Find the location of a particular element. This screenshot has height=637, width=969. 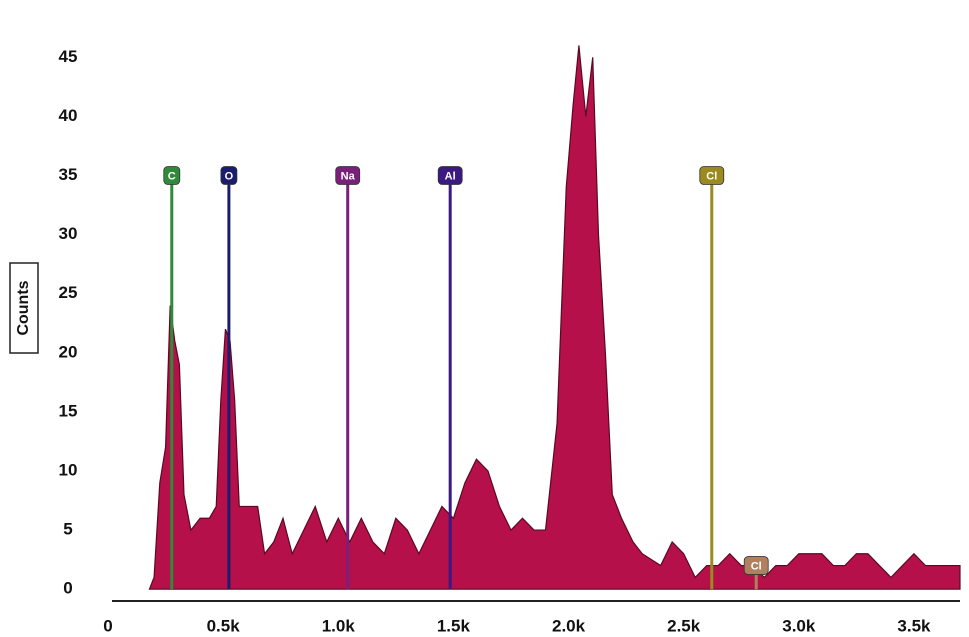

y-label-box is located at coordinates (24, 308).